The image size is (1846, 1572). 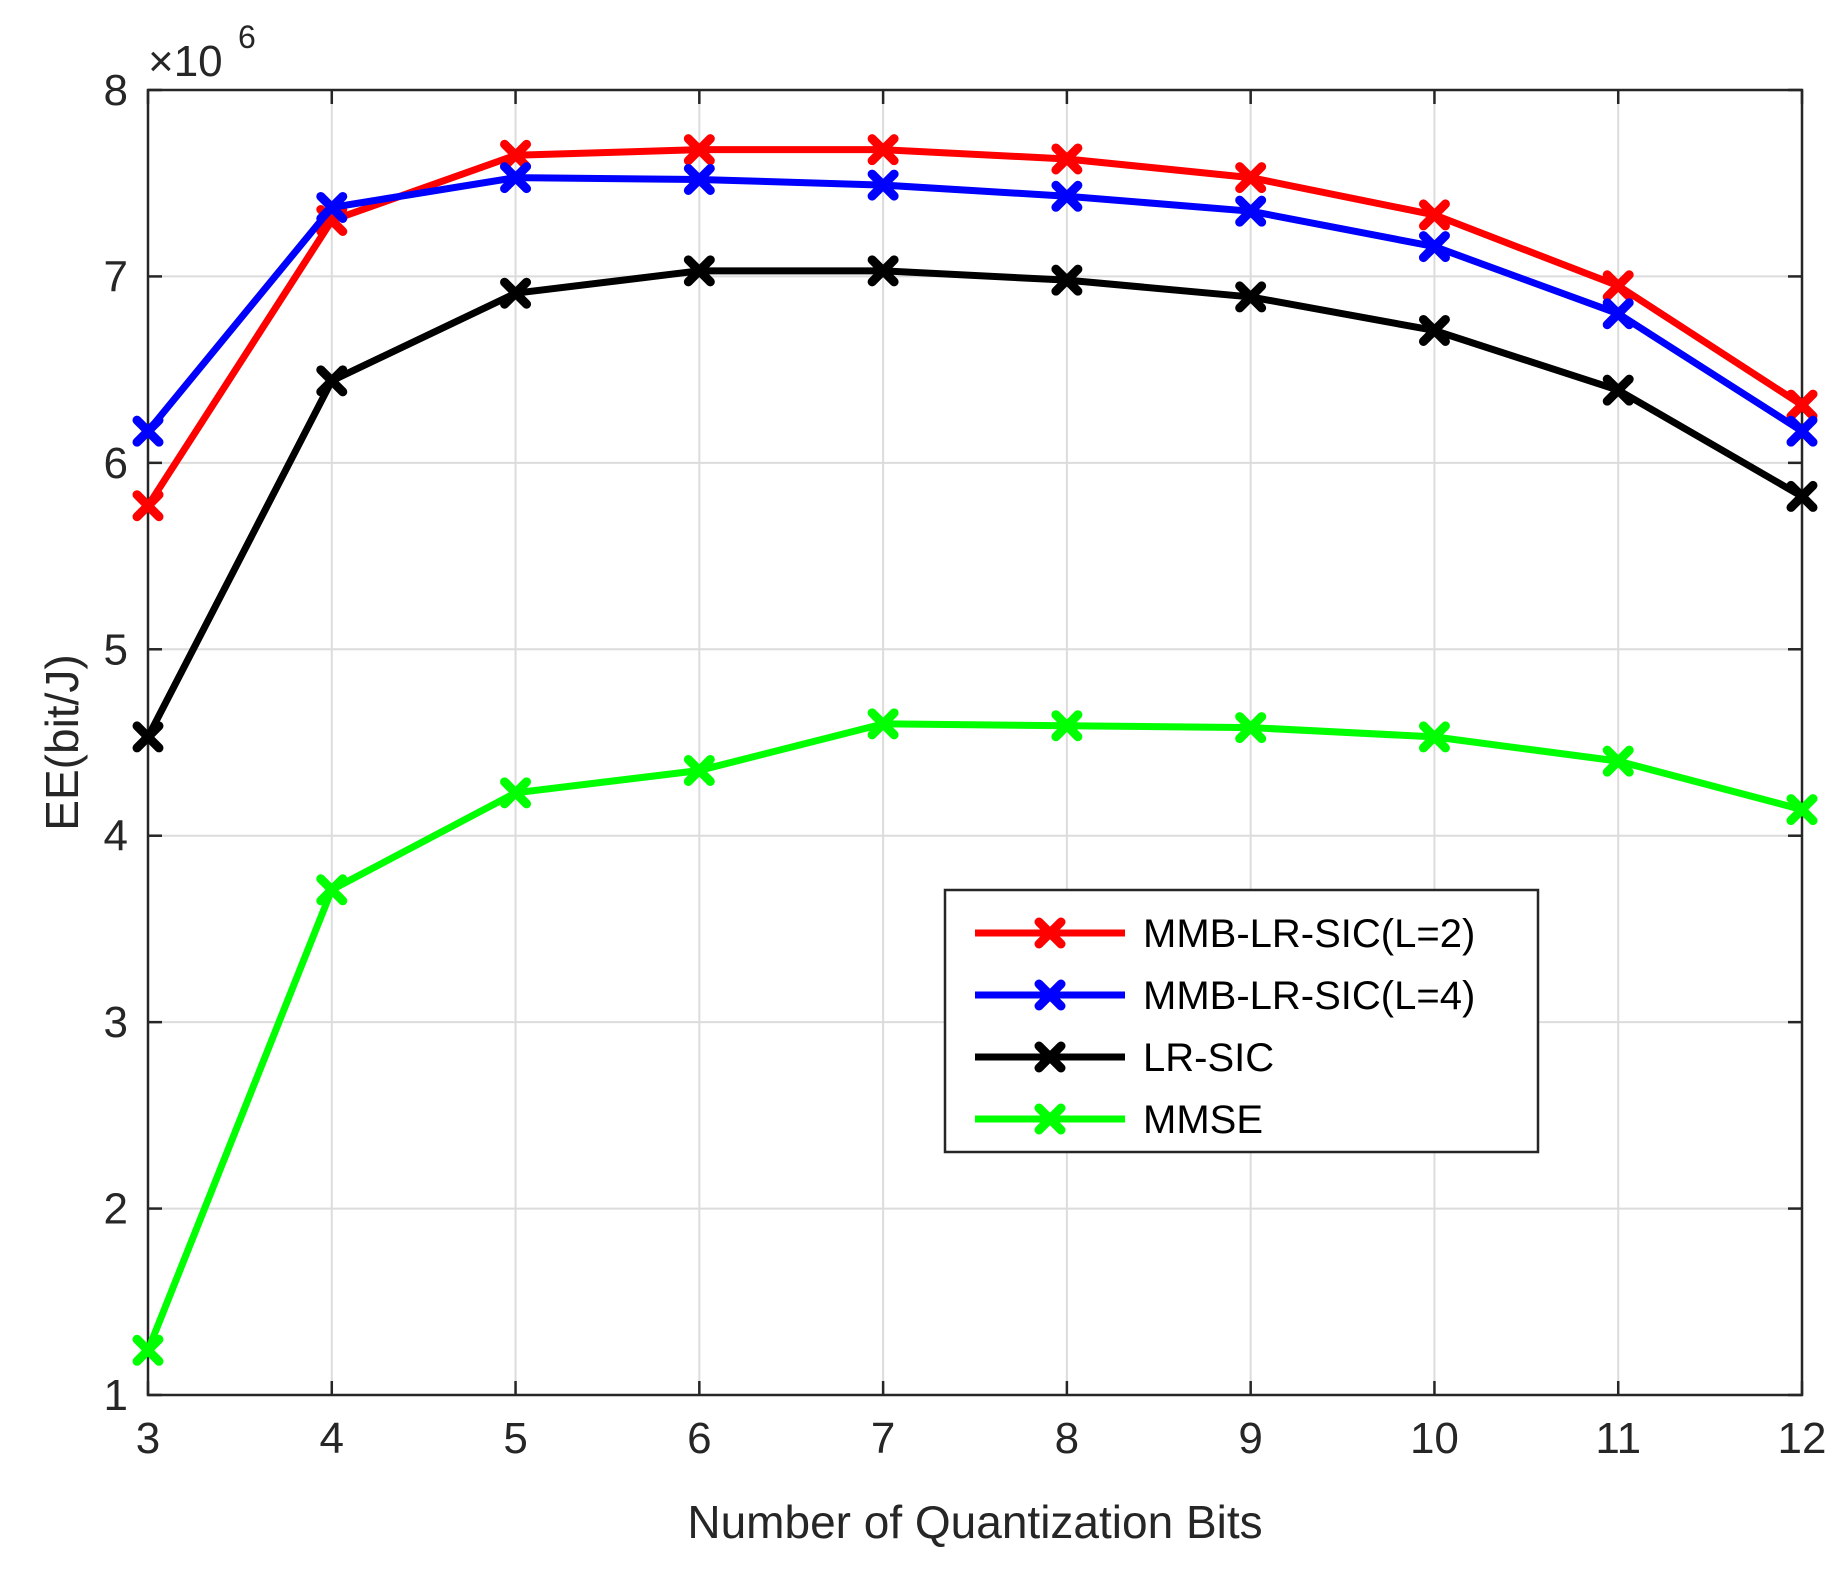 I want to click on legend-entry: LR-SIC, so click(x=1124, y=1058).